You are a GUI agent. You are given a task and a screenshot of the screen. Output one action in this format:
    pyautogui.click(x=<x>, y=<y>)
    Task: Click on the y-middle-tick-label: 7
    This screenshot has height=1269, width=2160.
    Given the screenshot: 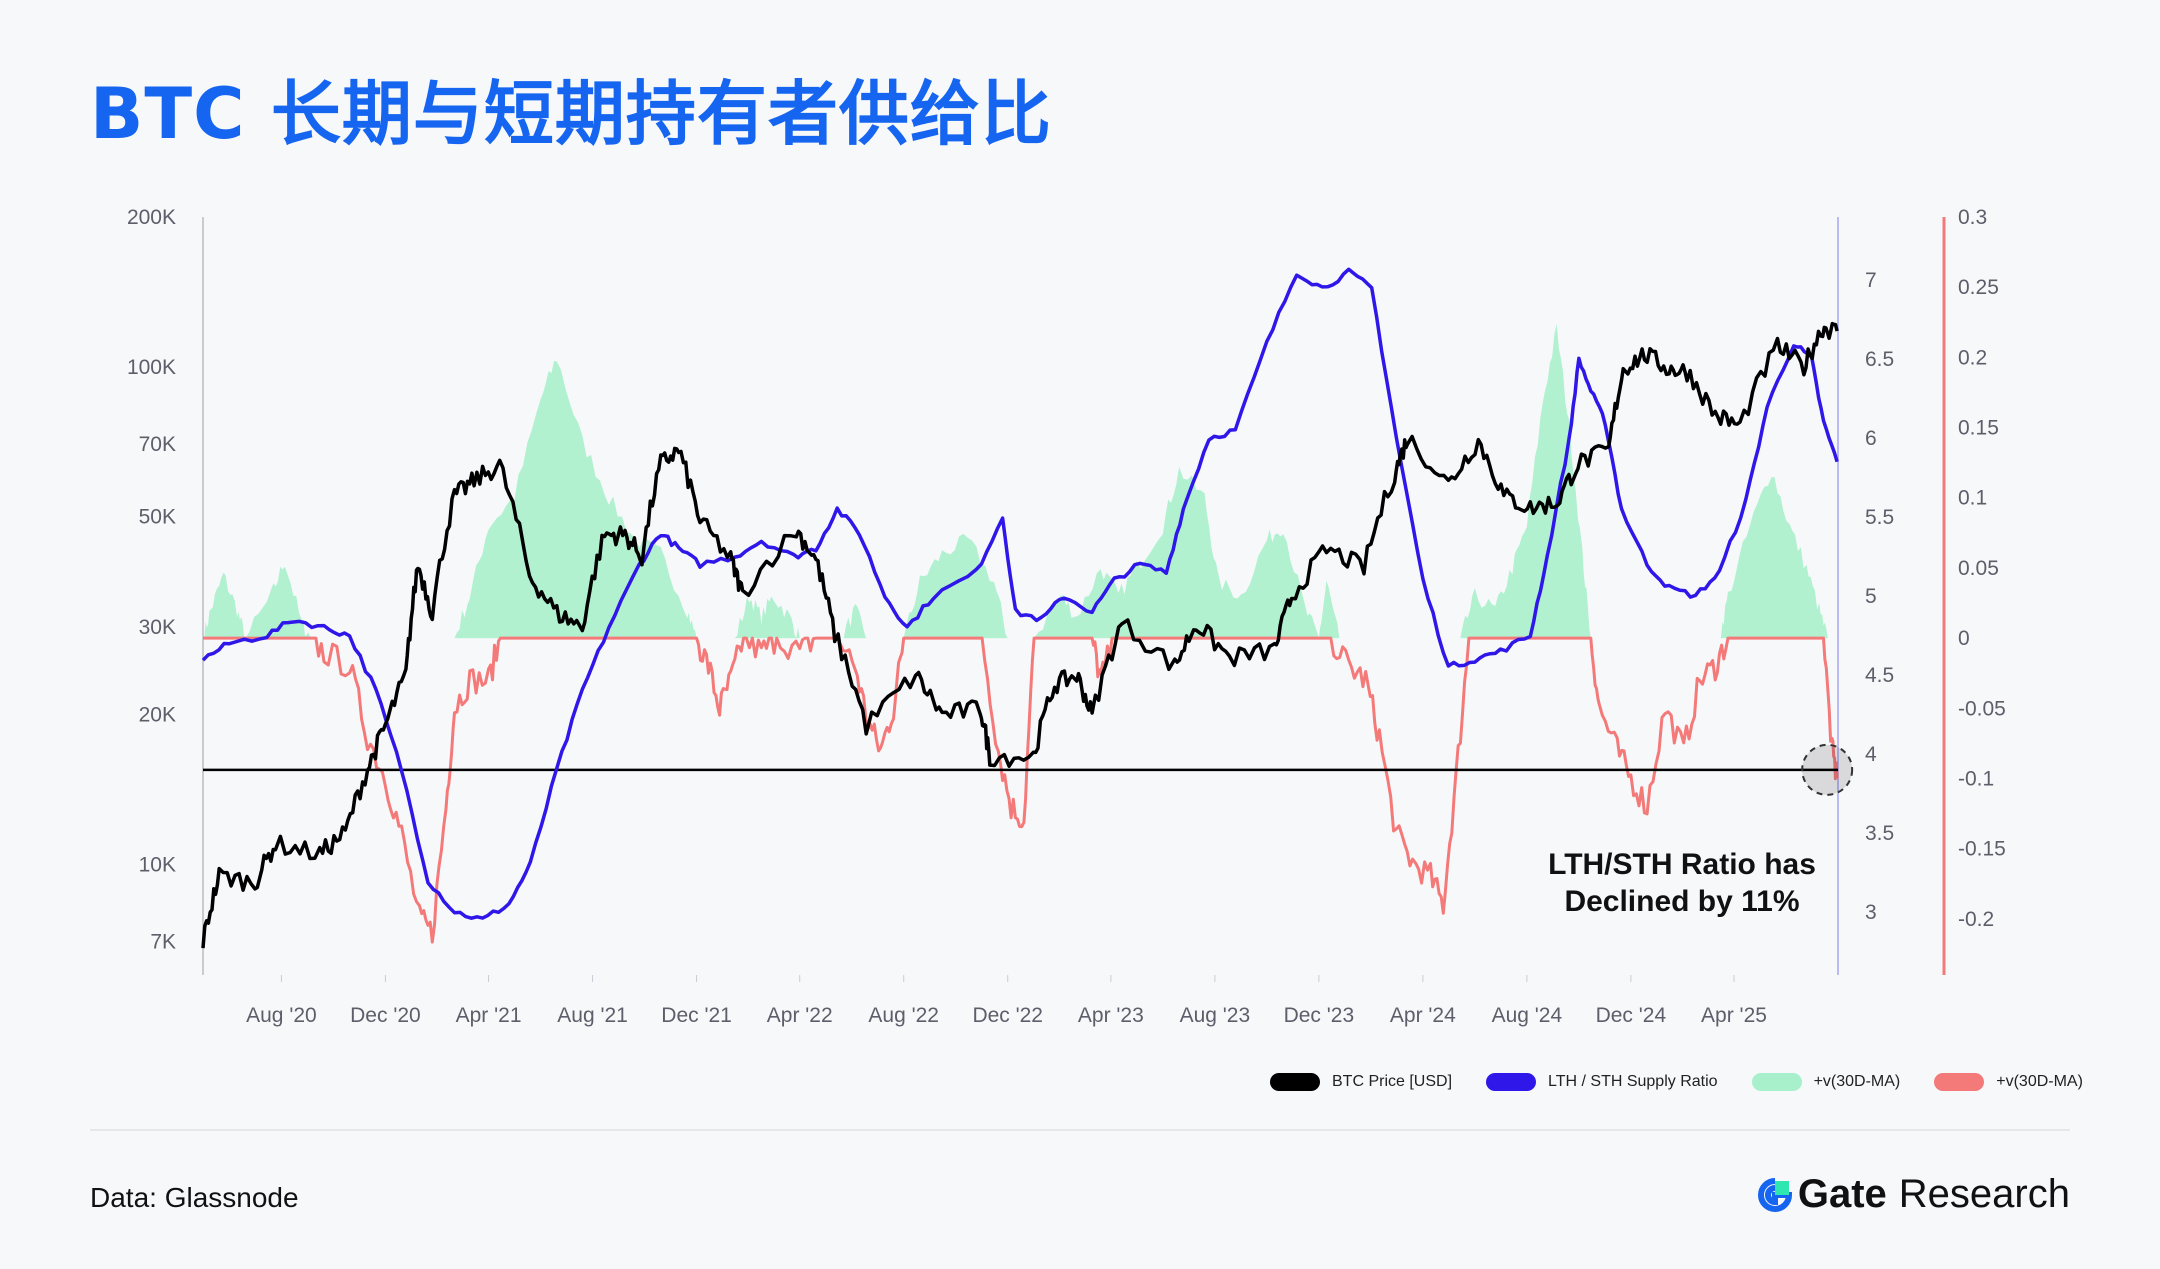 What is the action you would take?
    pyautogui.click(x=1871, y=280)
    